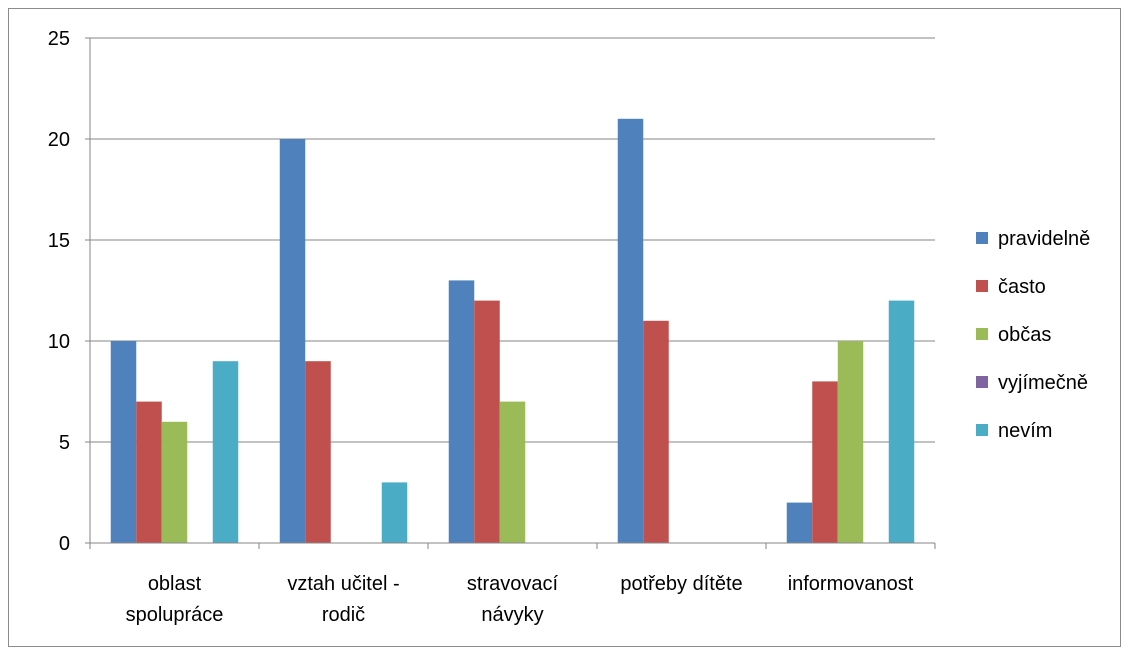 The width and height of the screenshot is (1130, 655). I want to click on legend-label: pravidelně, so click(1044, 239).